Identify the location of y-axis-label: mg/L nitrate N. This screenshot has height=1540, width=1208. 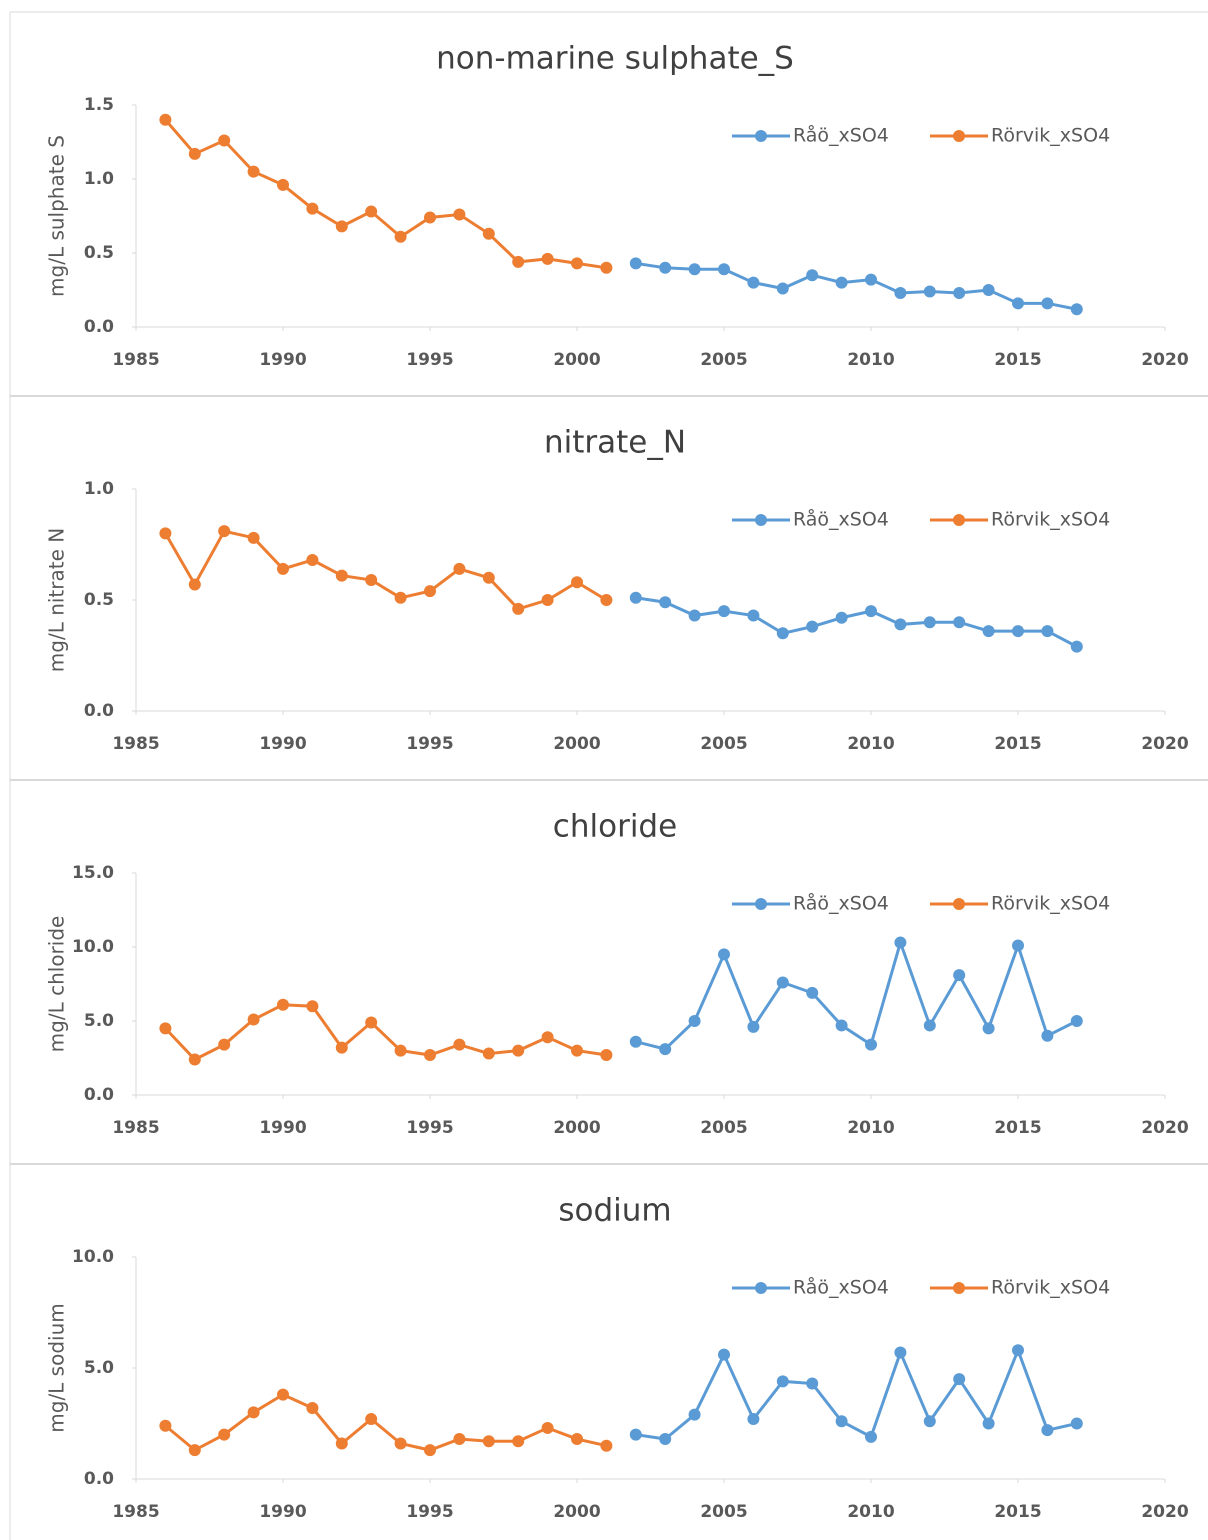
(57, 600).